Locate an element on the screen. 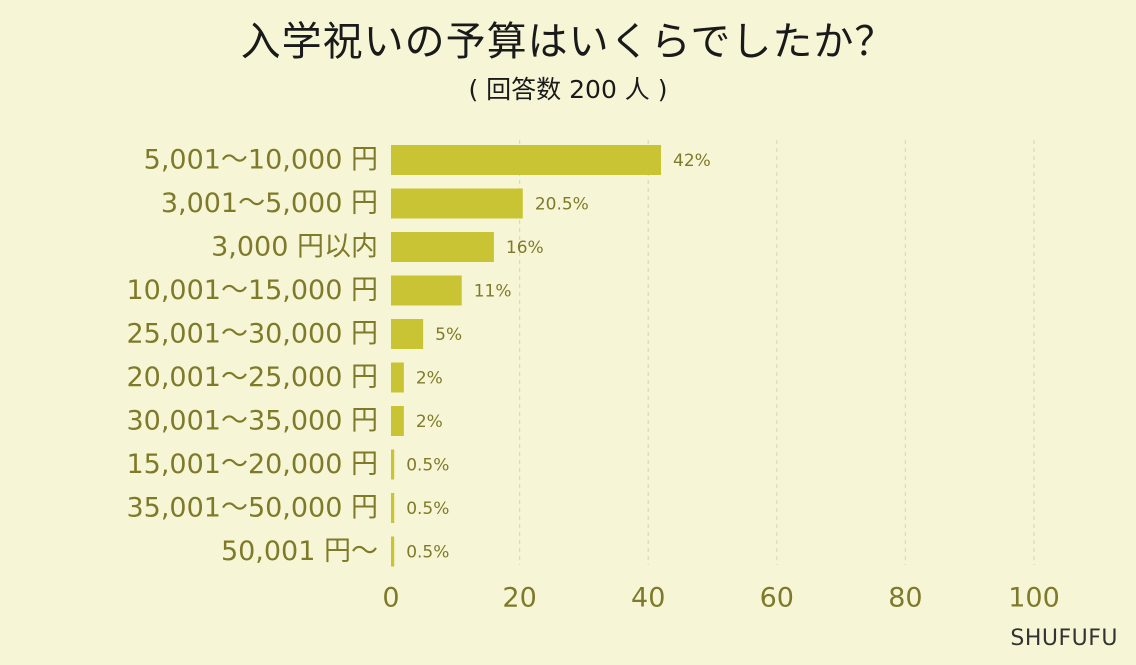  category-label: 20,001〜25,000 円 is located at coordinates (252, 377).